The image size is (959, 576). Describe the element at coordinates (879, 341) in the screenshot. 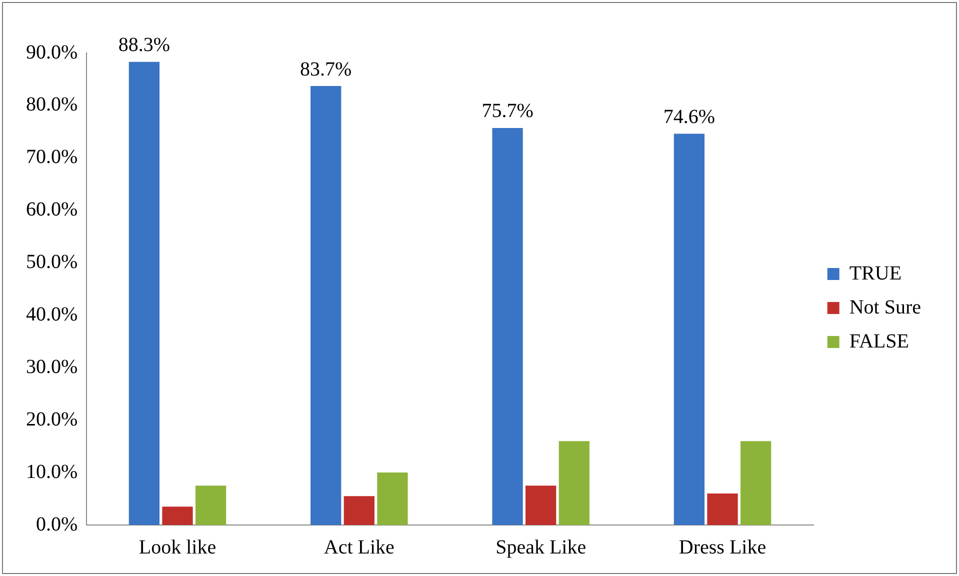

I see `legend-label: FALSE` at that location.